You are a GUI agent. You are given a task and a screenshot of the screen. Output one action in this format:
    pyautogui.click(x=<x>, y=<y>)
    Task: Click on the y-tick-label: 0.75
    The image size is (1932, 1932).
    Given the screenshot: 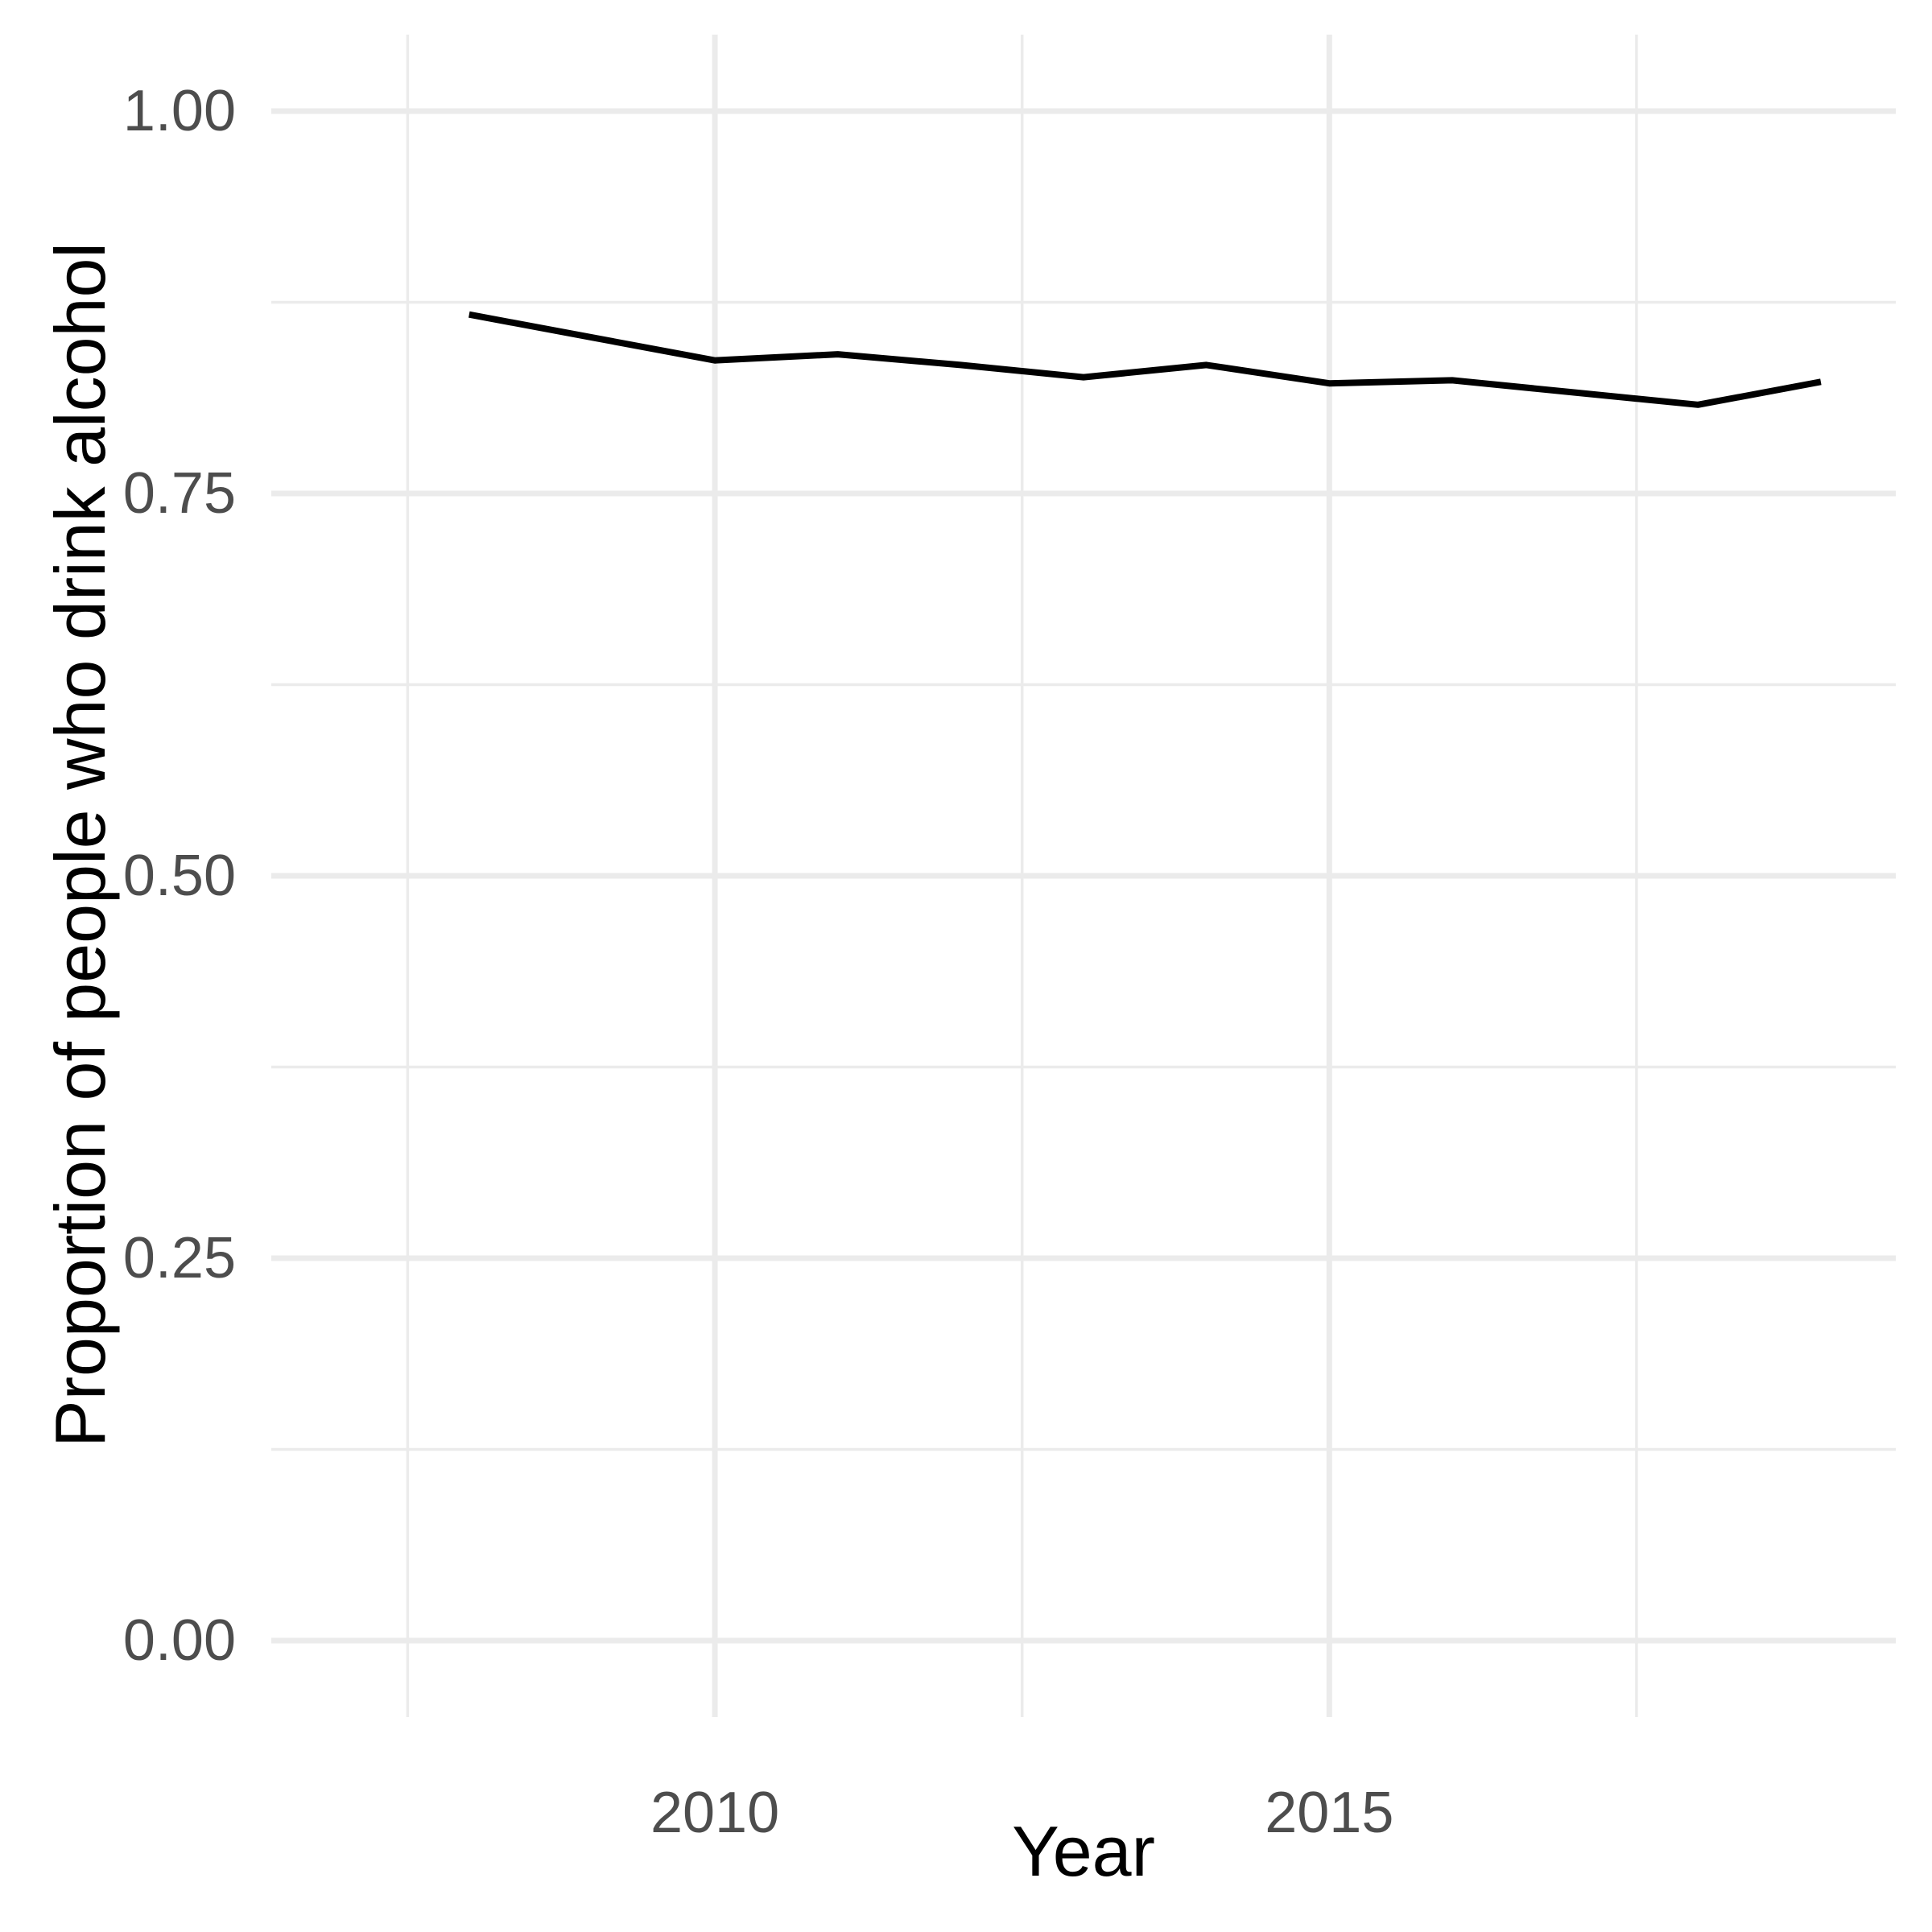 What is the action you would take?
    pyautogui.click(x=179, y=493)
    